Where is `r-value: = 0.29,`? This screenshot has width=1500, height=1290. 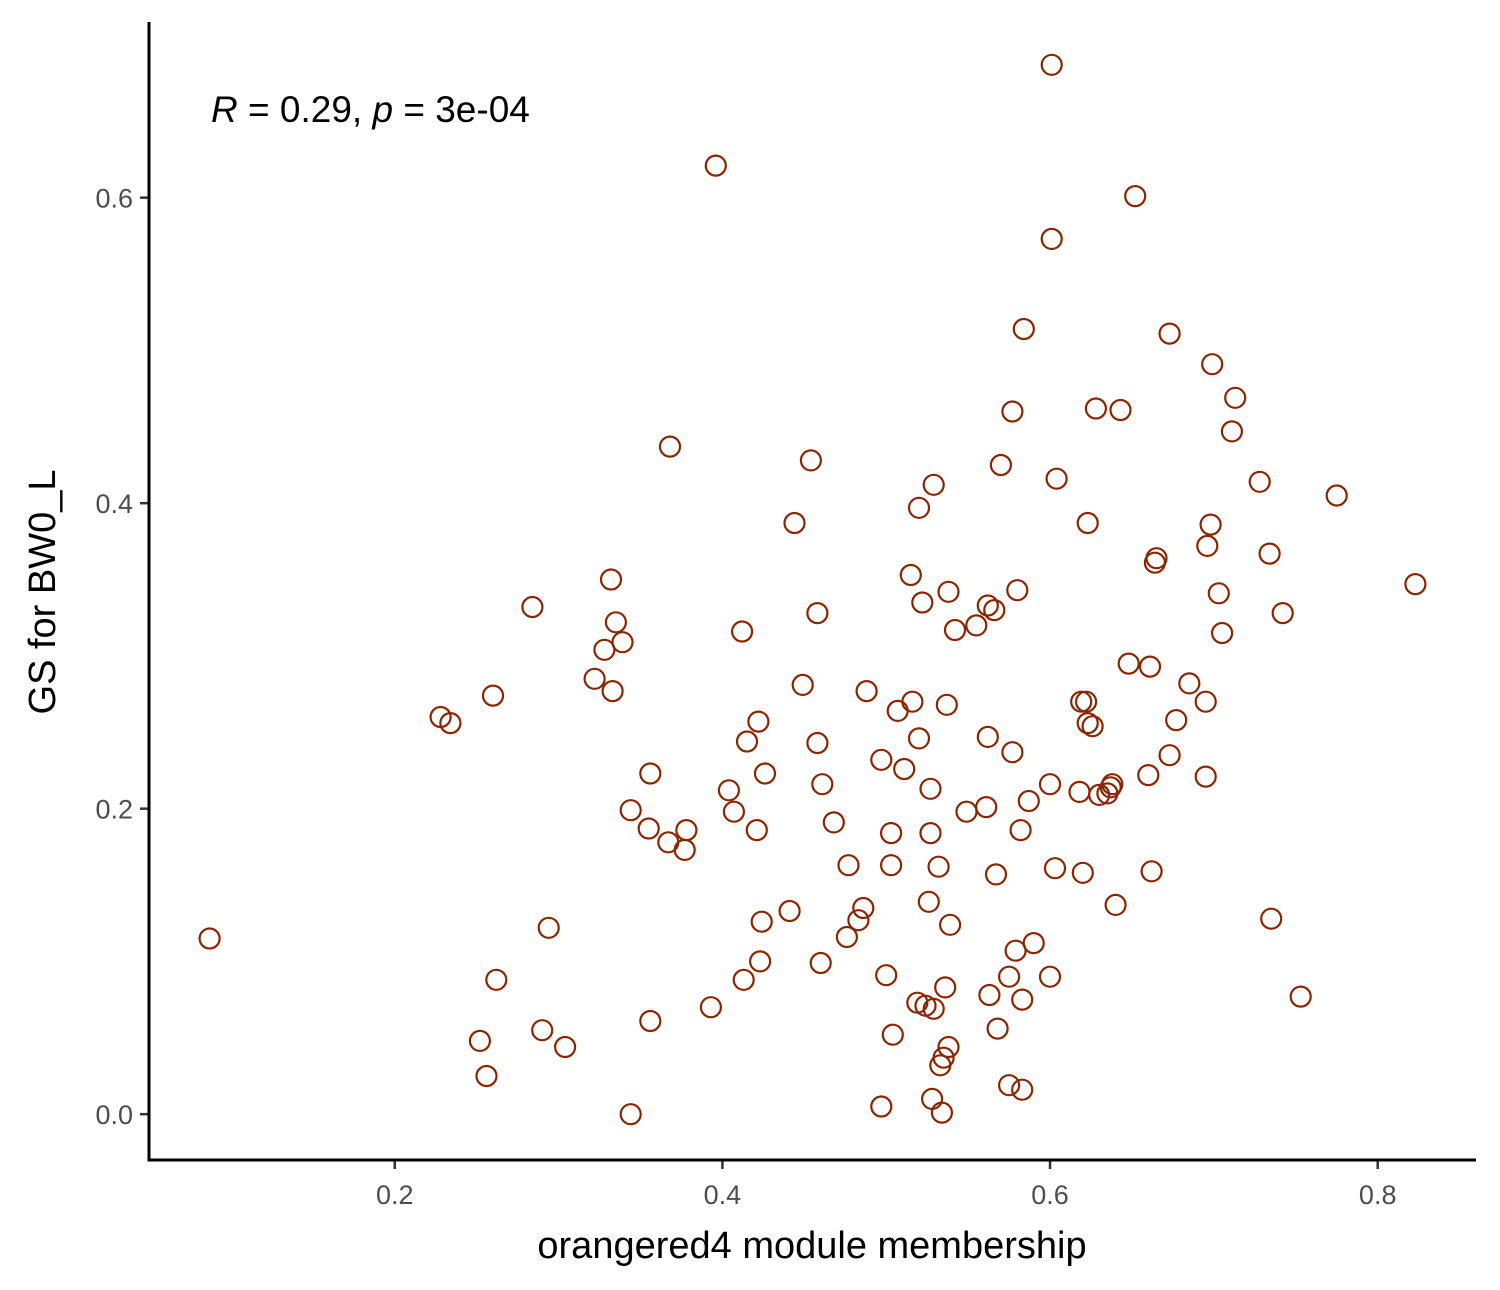 r-value: = 0.29, is located at coordinates (305, 109).